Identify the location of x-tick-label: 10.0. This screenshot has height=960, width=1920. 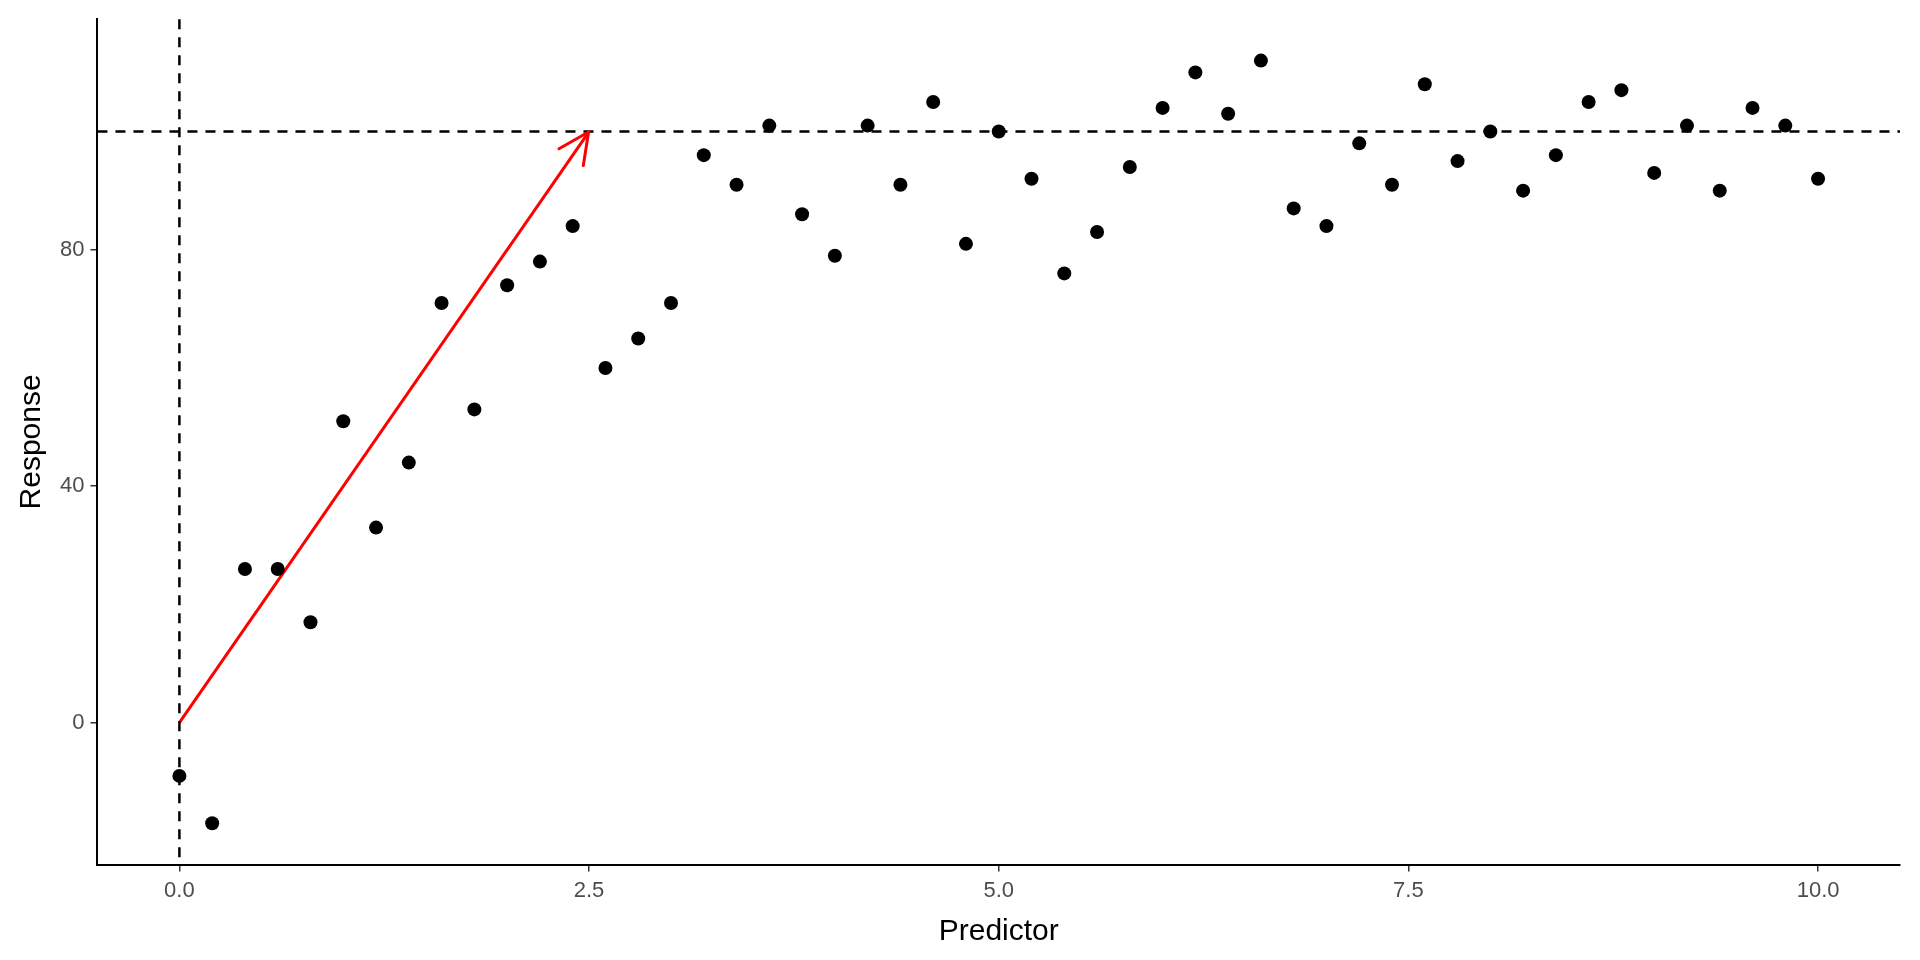
(1818, 889).